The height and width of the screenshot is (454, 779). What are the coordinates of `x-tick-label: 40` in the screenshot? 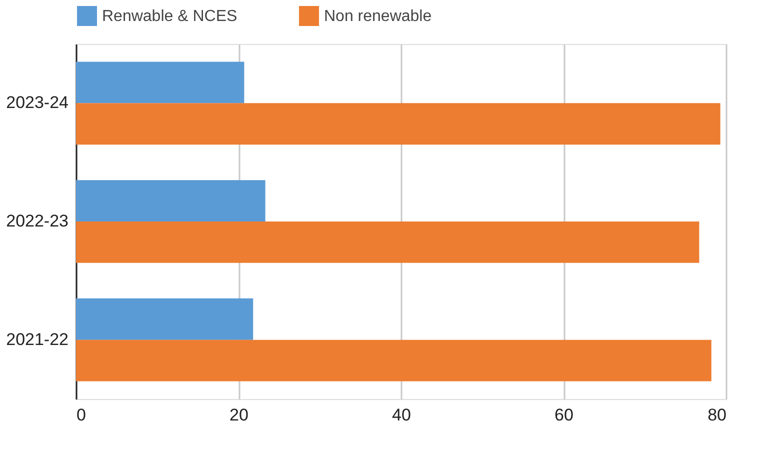 It's located at (401, 415).